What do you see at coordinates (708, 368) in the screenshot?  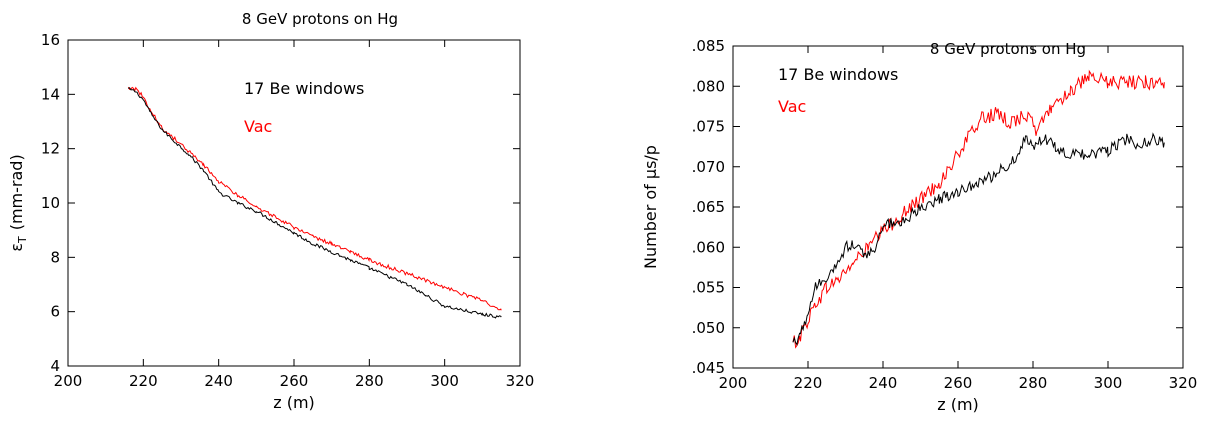 I see `y-tick-label: .045` at bounding box center [708, 368].